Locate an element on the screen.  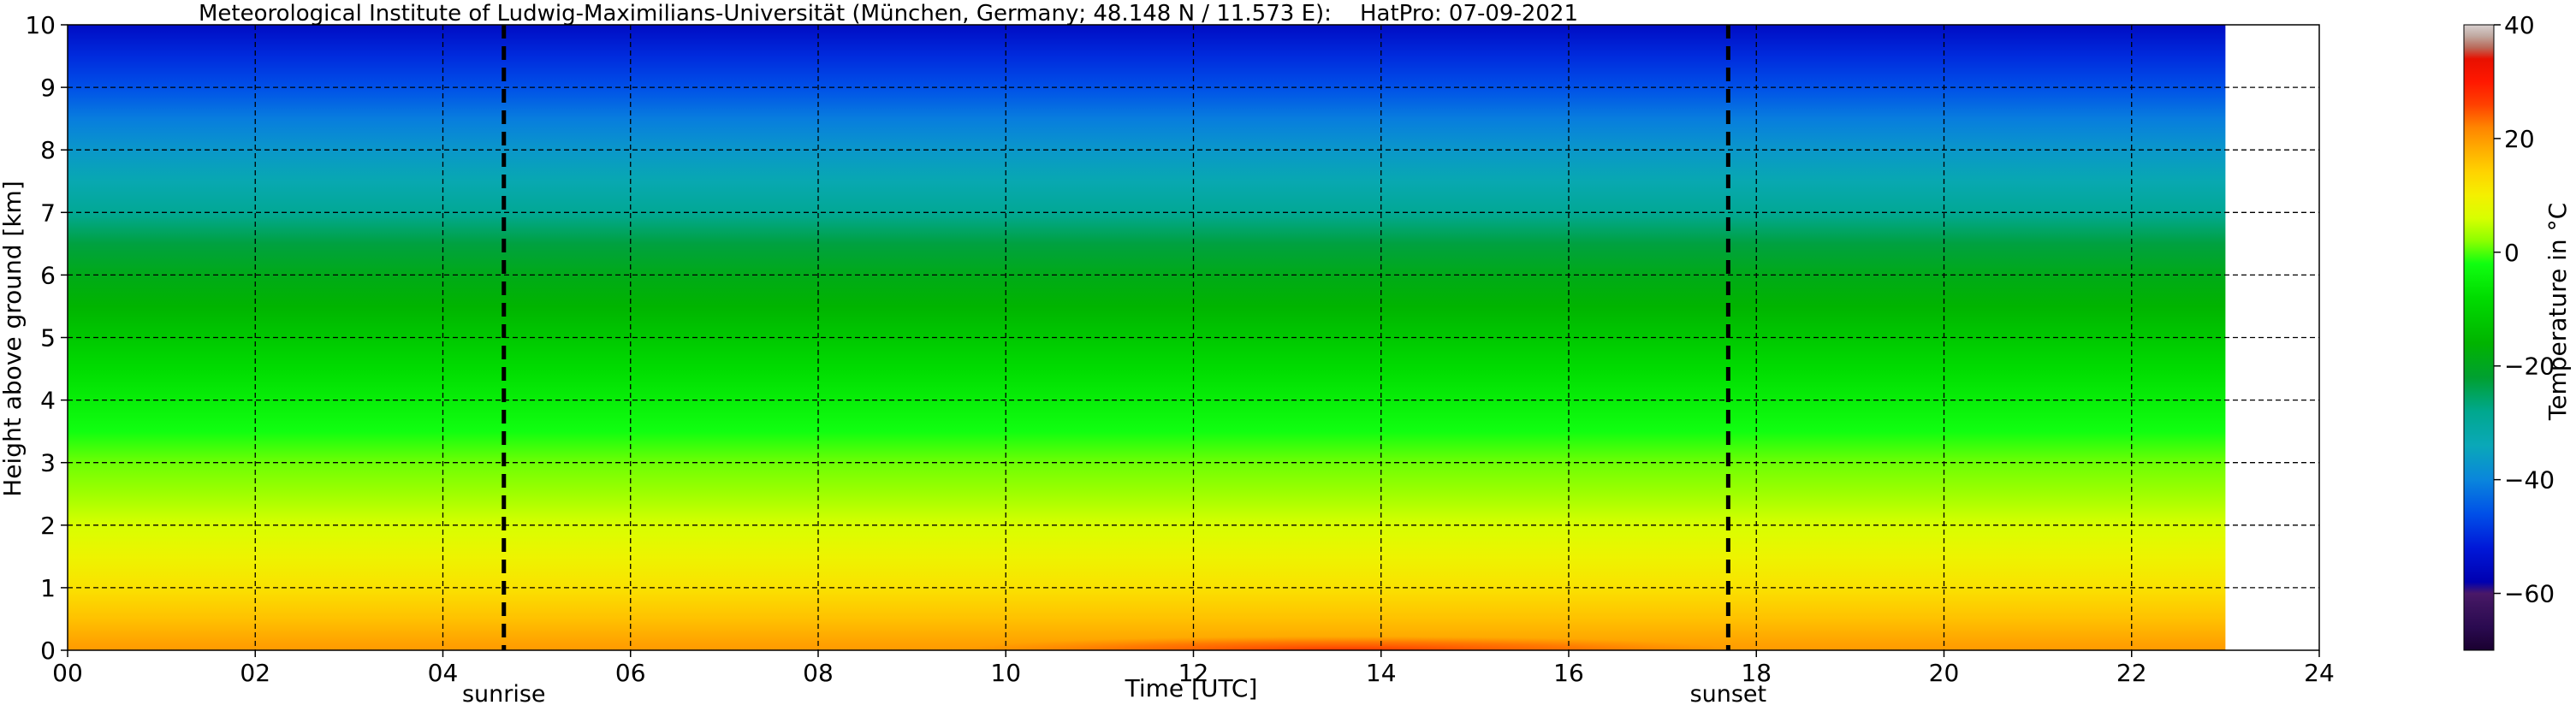
colorbar-tick-label: −40 is located at coordinates (2529, 480).